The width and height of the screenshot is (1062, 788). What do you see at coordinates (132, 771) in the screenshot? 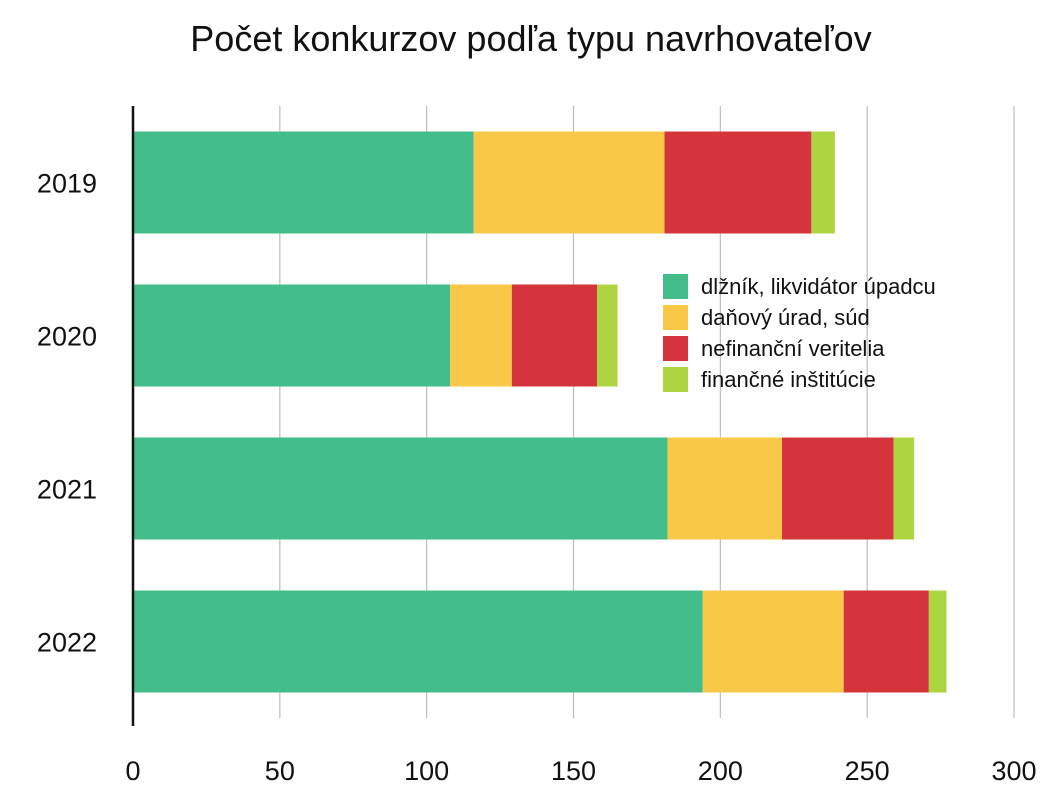
I see `x-tick-label: 0` at bounding box center [132, 771].